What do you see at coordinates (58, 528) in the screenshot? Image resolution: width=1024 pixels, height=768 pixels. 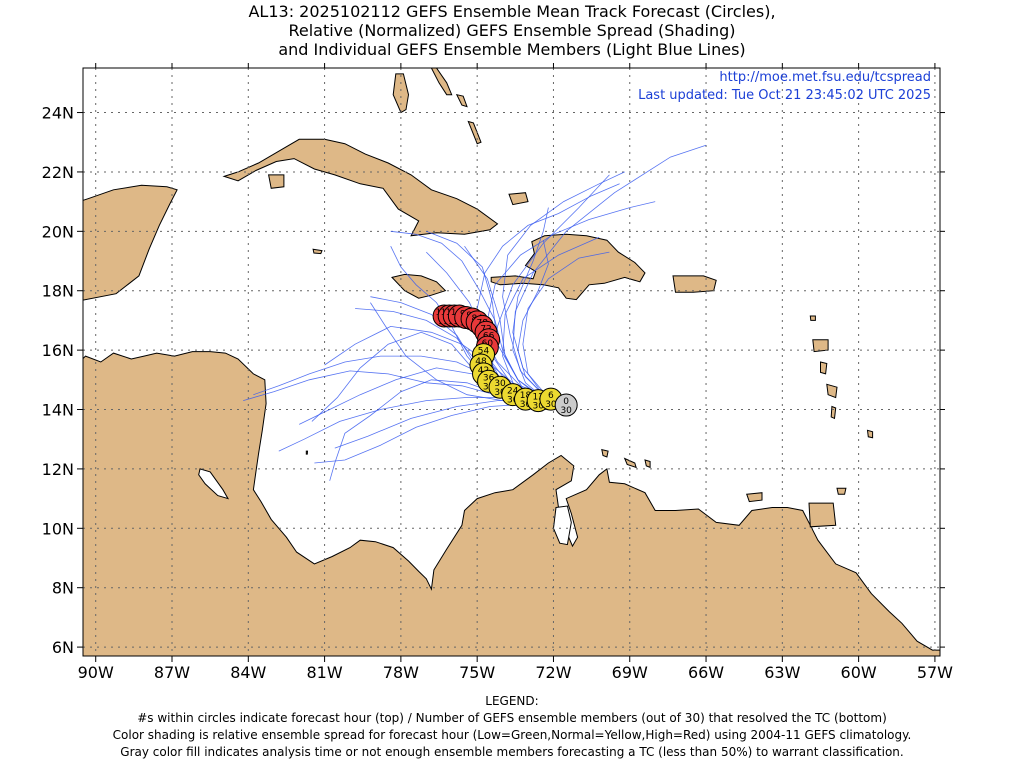 I see `y-tick-label: 10N` at bounding box center [58, 528].